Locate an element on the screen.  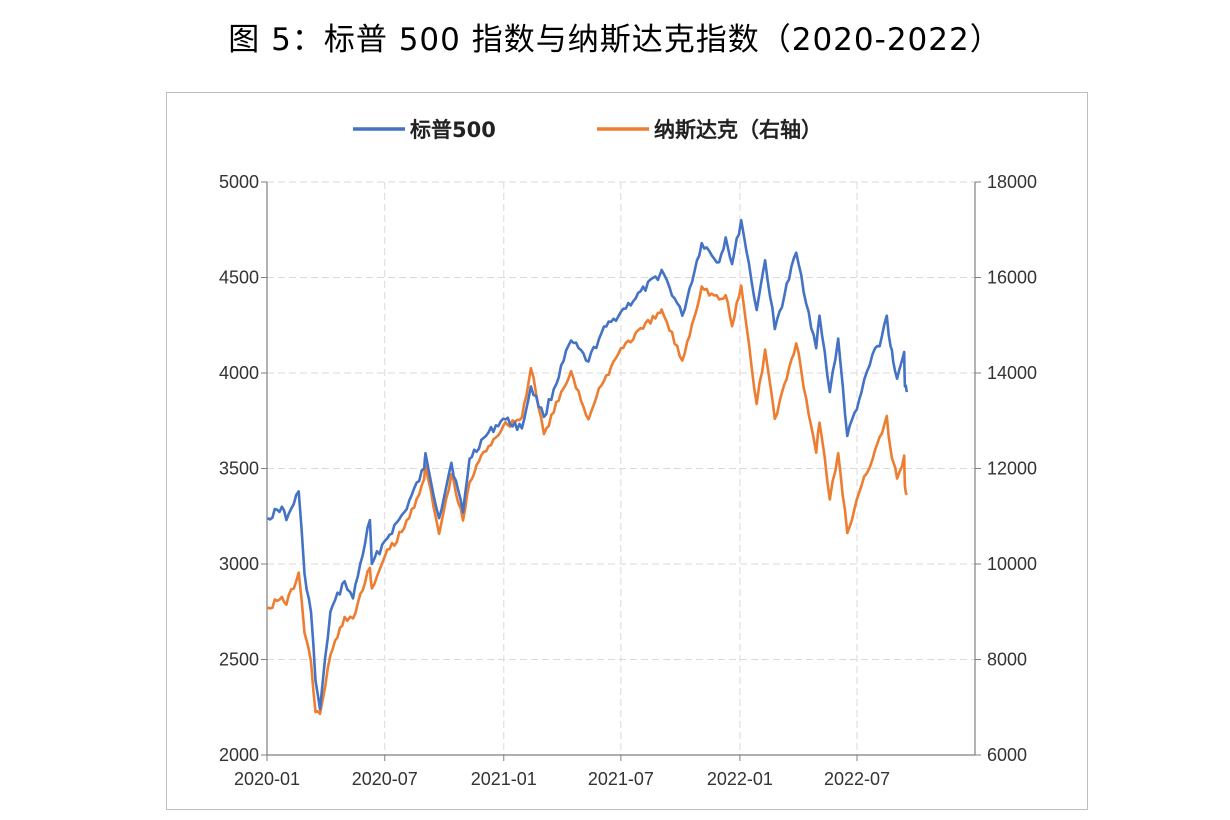
y-left-tick-label: 2500 is located at coordinates (239, 660).